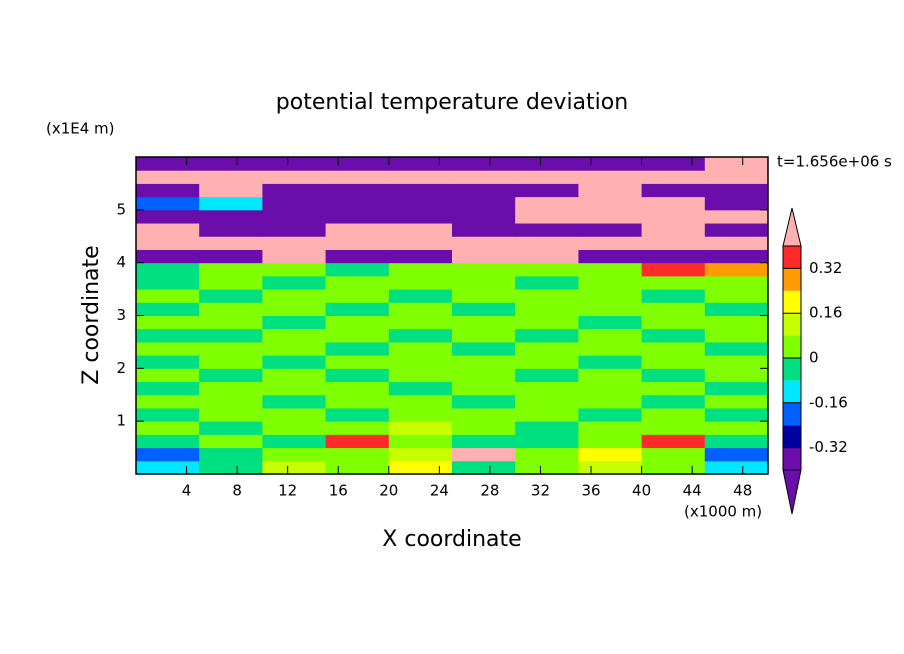 Image resolution: width=904 pixels, height=654 pixels. Describe the element at coordinates (692, 491) in the screenshot. I see `x-tick-label: 44` at that location.